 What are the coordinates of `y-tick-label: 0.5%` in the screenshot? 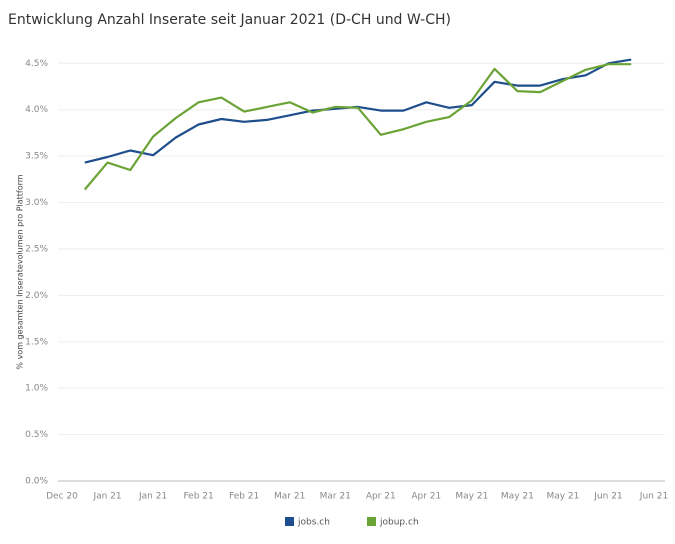 It's located at (36, 435).